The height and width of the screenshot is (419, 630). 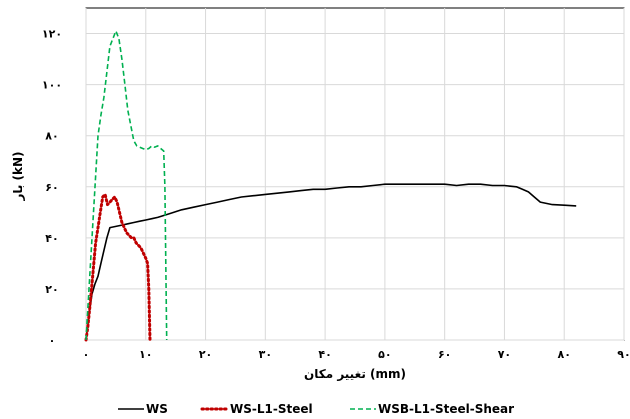 What do you see at coordinates (51, 136) in the screenshot?
I see `y-tick-label: ۸۰` at bounding box center [51, 136].